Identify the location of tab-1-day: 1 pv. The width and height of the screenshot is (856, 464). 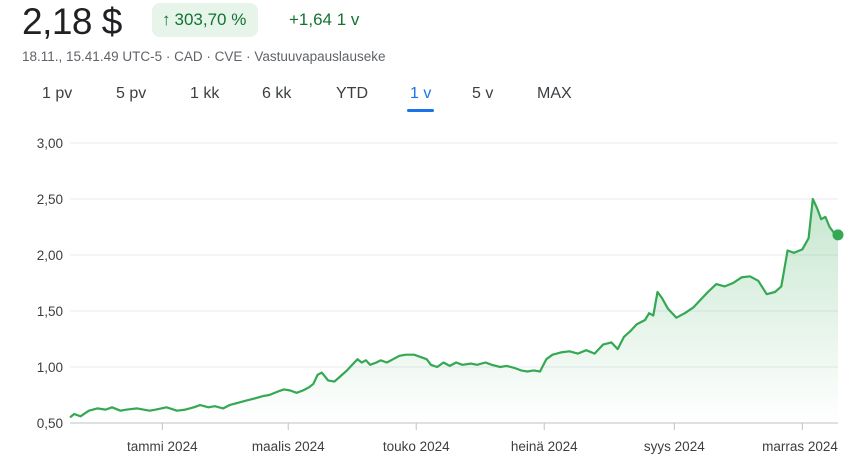
(57, 93).